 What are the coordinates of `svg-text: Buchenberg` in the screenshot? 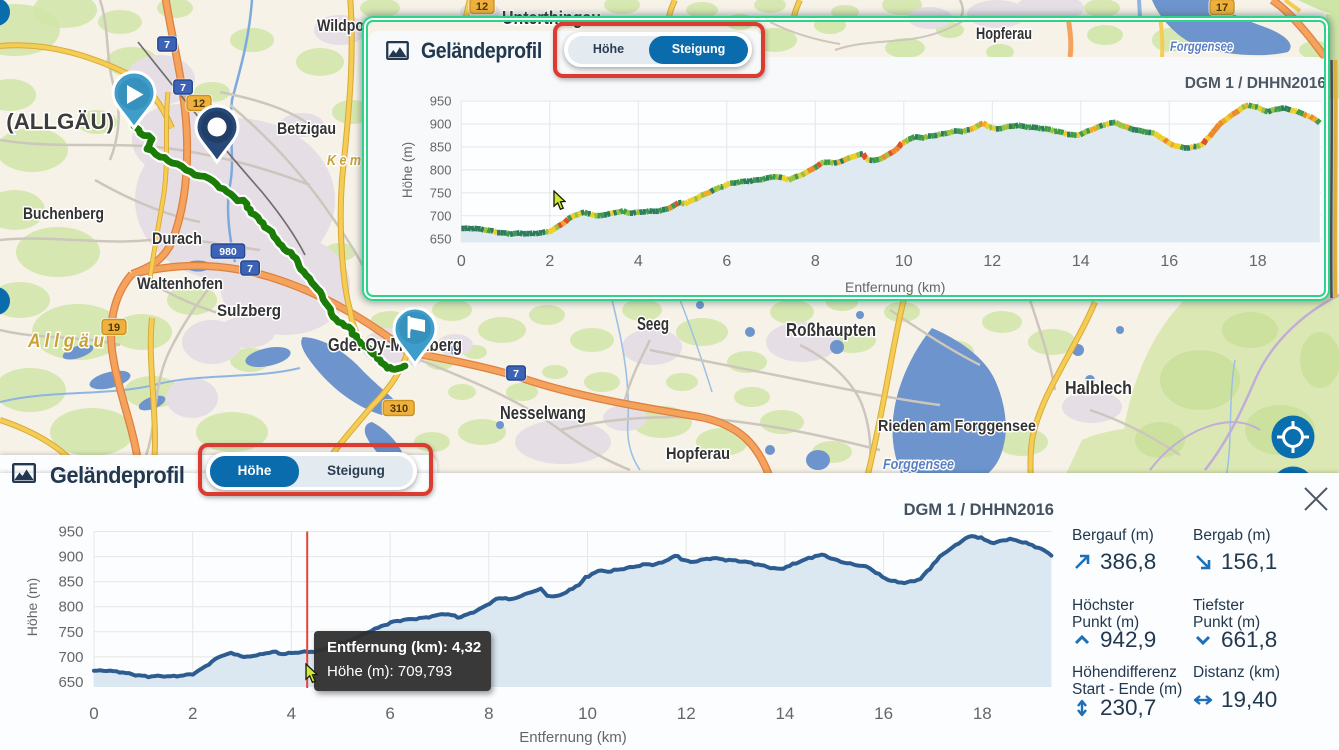 It's located at (63, 213).